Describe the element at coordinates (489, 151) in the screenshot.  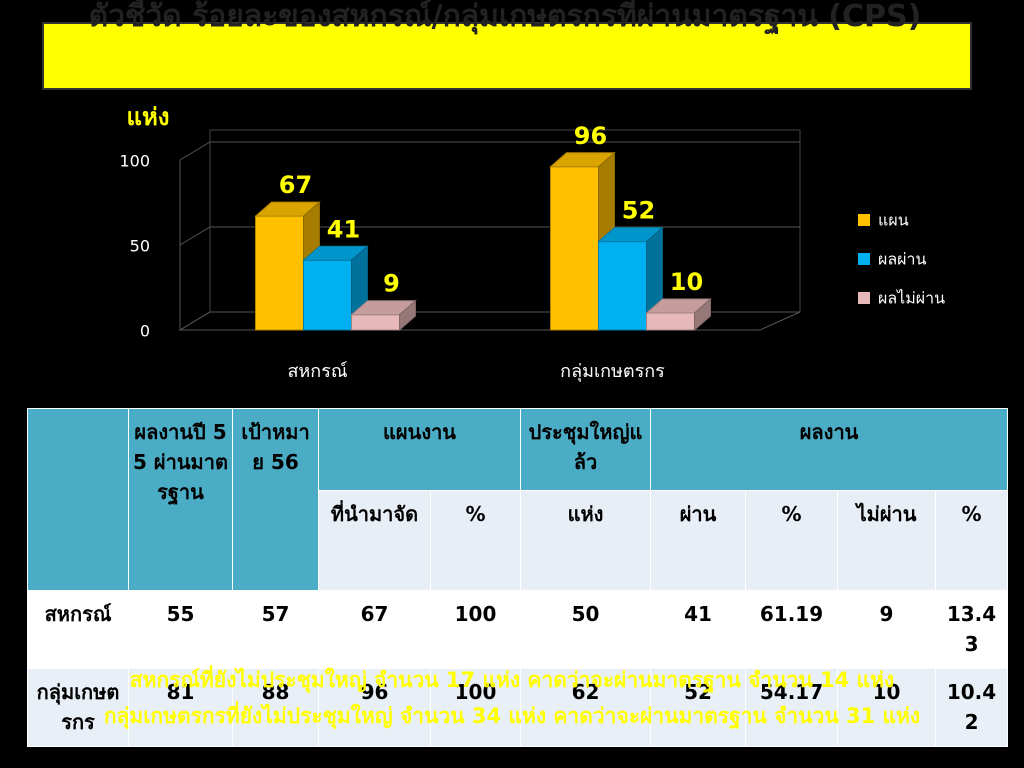
I see `grid-line` at that location.